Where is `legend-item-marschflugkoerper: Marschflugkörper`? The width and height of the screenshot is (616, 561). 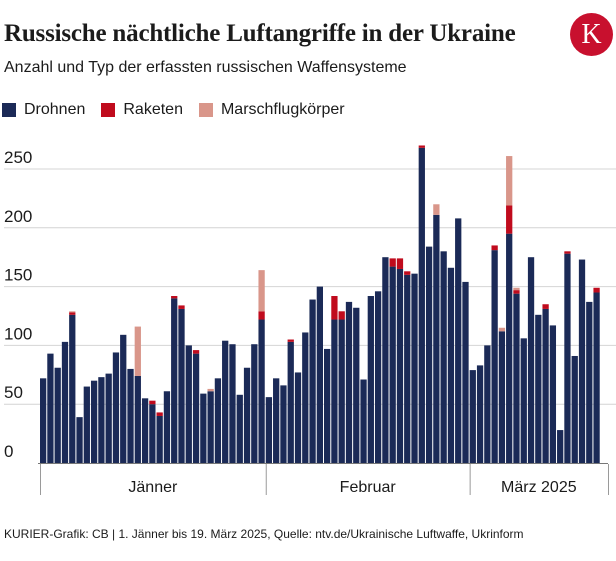
legend-item-marschflugkoerper: Marschflugkörper is located at coordinates (271, 110).